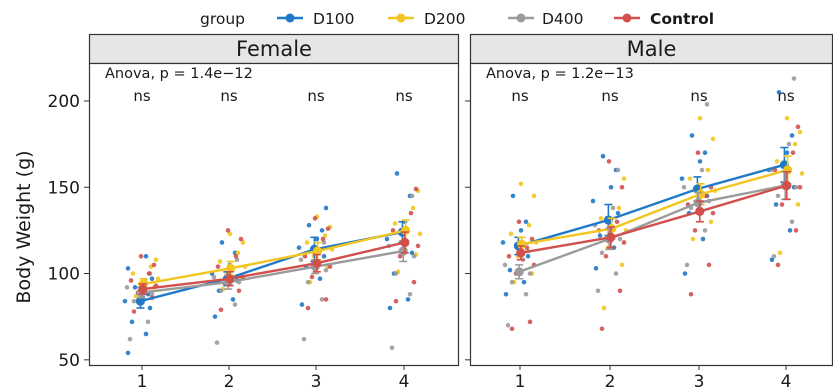 The image size is (833, 389). What do you see at coordinates (627, 18) in the screenshot?
I see `legend-marker-control` at bounding box center [627, 18].